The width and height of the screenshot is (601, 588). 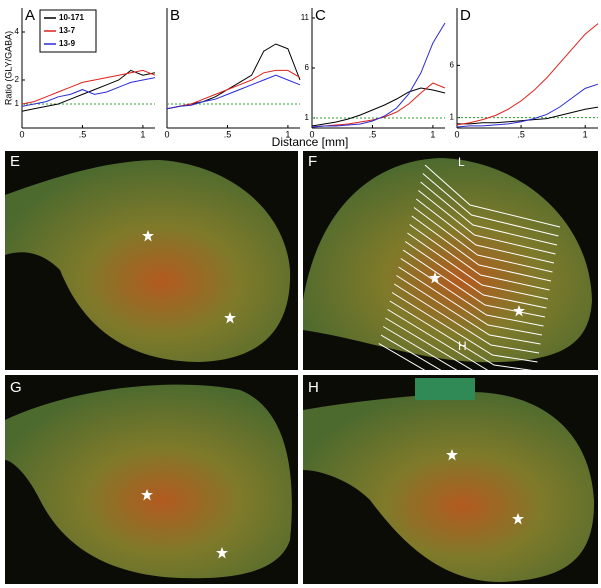 What do you see at coordinates (310, 142) in the screenshot?
I see `x-axis-label: Distance [mm]` at bounding box center [310, 142].